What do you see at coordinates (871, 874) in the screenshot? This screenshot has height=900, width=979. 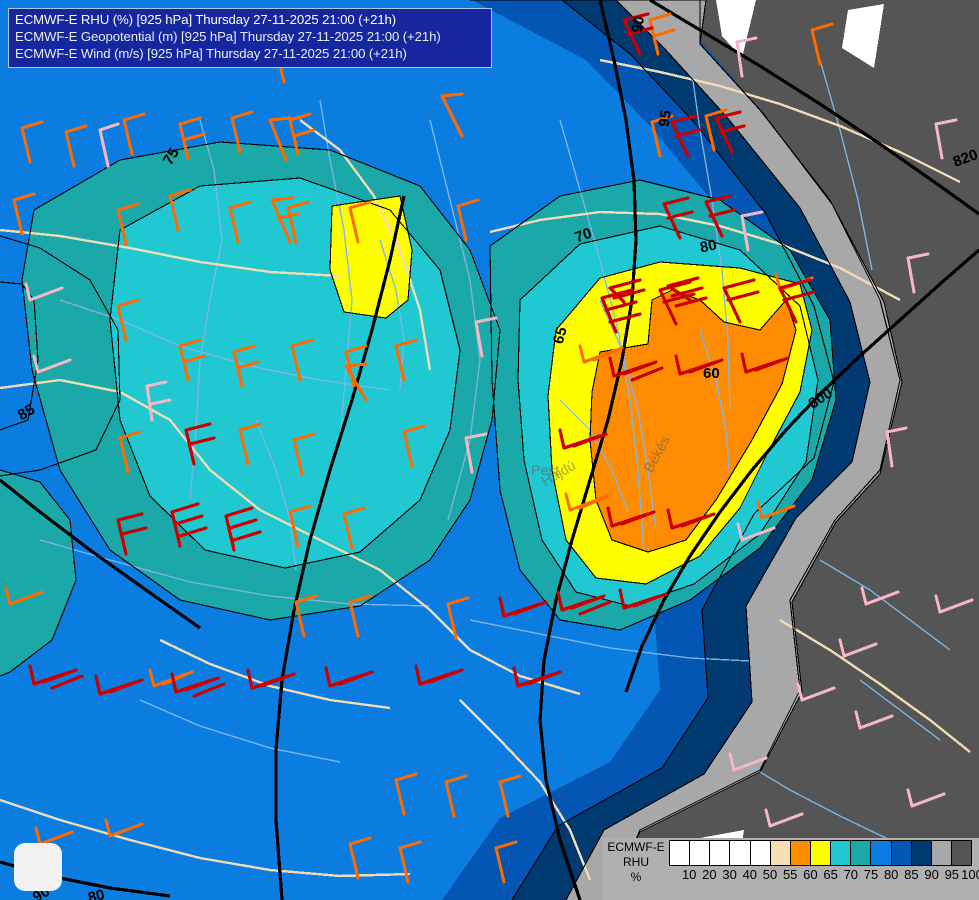 I see `legend-tick-75: 75` at bounding box center [871, 874].